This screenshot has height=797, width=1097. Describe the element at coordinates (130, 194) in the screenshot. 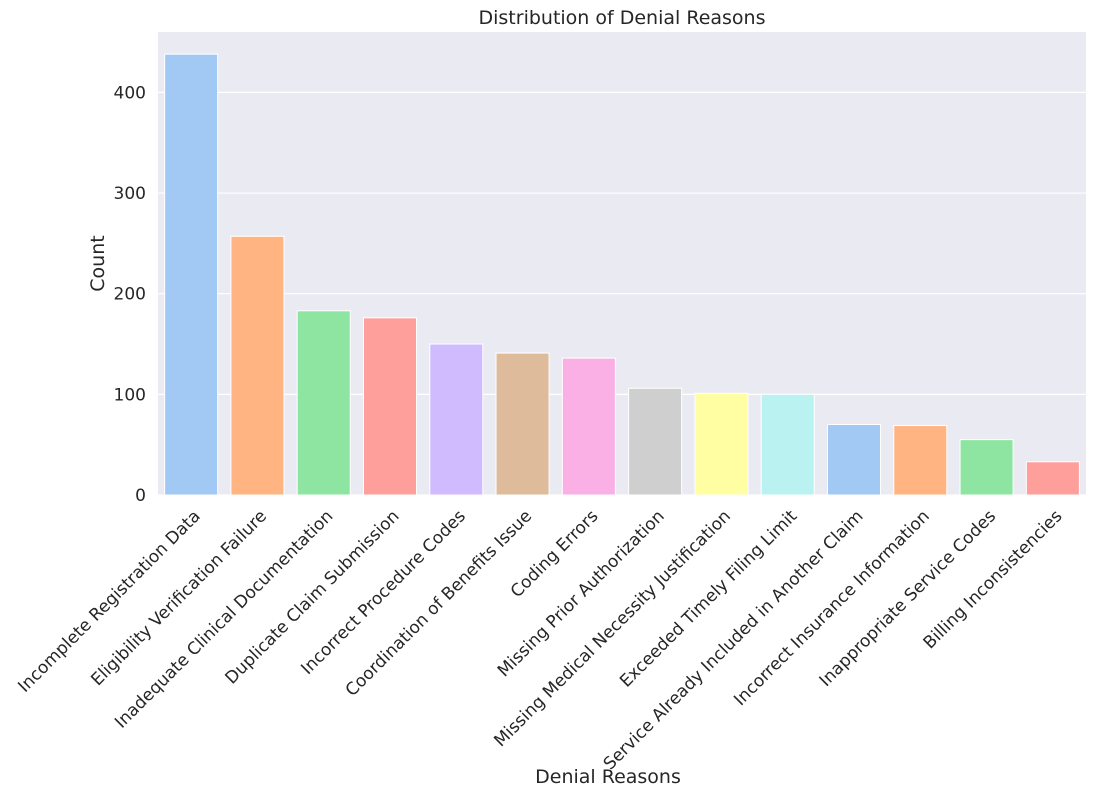

I see `y-tick-label: 300` at that location.